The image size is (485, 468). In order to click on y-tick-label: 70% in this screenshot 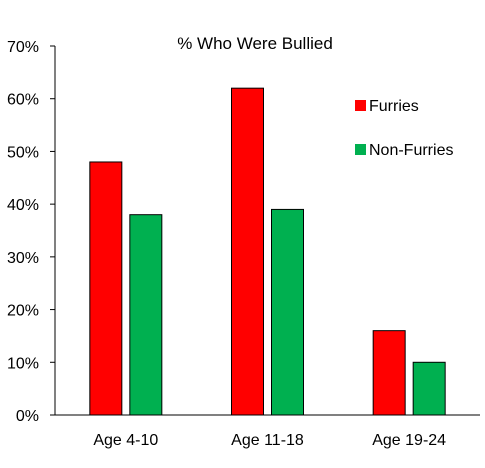, I will do `click(23, 47)`.